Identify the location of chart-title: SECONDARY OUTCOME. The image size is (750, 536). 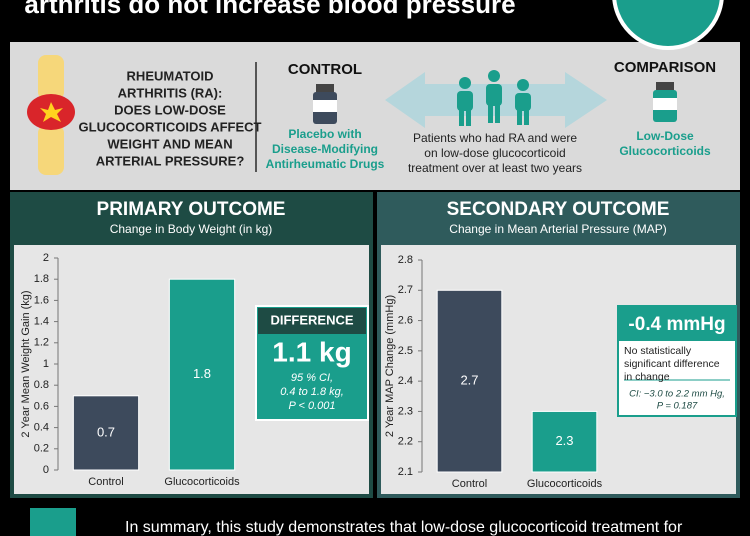
(558, 209).